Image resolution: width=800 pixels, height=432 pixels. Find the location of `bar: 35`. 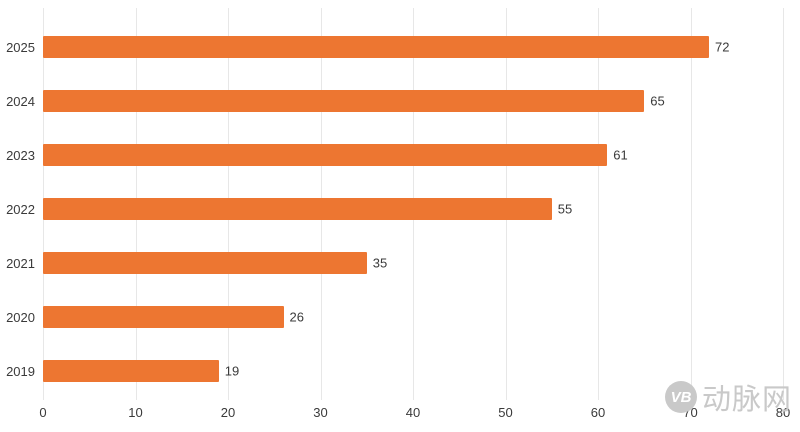

bar: 35 is located at coordinates (215, 263).